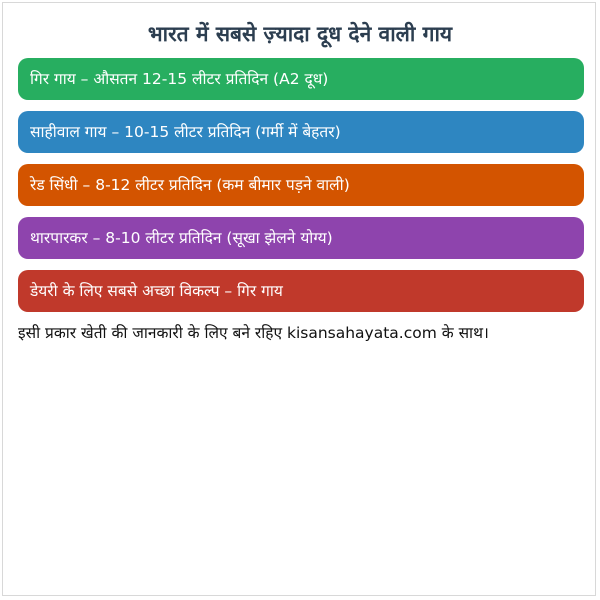  I want to click on card-label: डेयरी के लिए सबसे अच्छा विकल्प – गिर गाय, so click(156, 291).